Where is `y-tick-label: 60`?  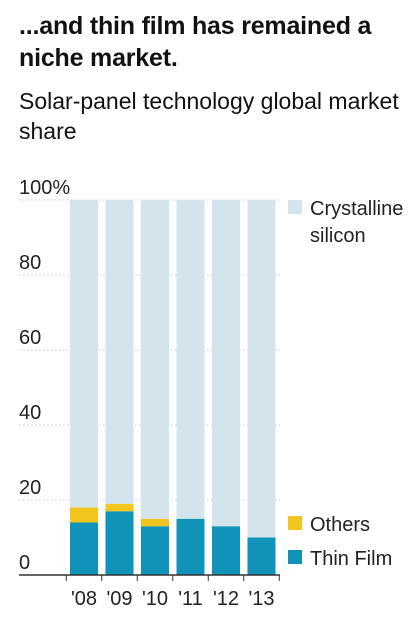 y-tick-label: 60 is located at coordinates (30, 338).